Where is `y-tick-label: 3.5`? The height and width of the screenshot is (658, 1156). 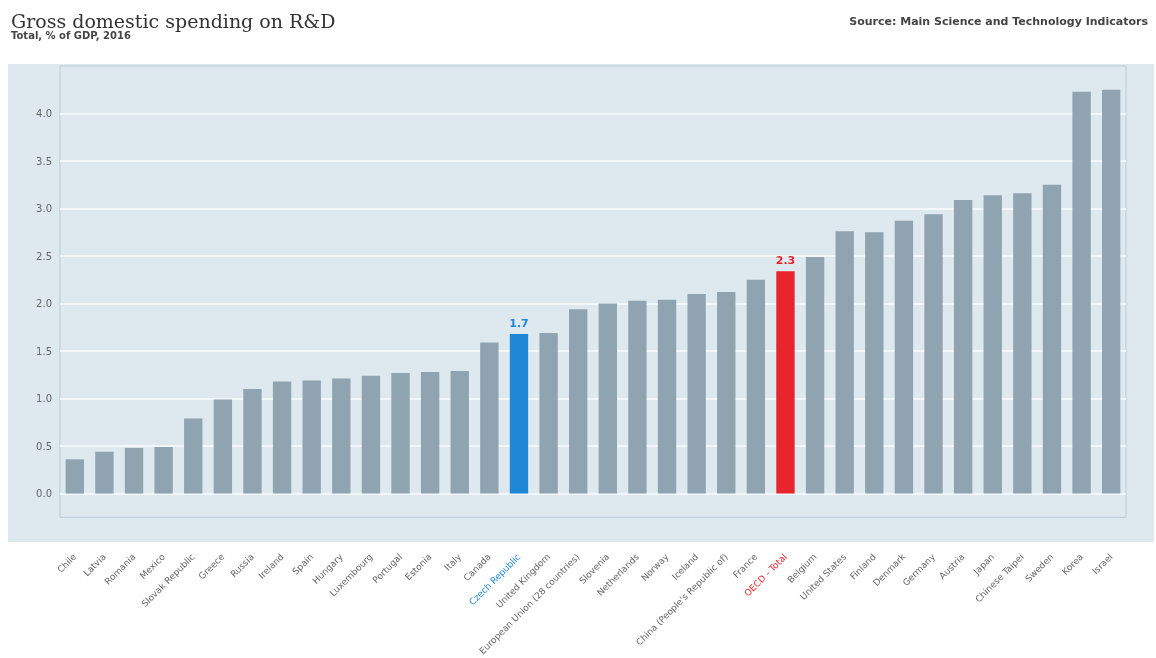
y-tick-label: 3.5 is located at coordinates (44, 161).